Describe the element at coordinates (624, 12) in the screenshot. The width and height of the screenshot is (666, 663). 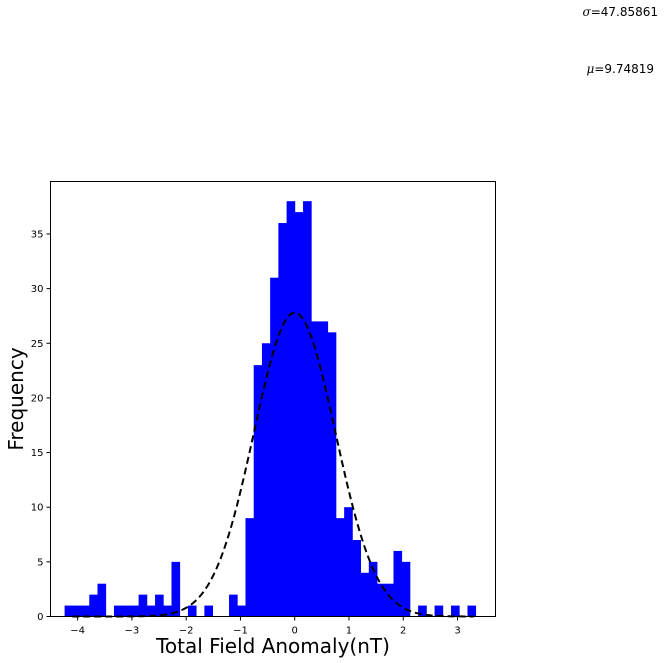
I see `sigma-value: =47.85861` at that location.